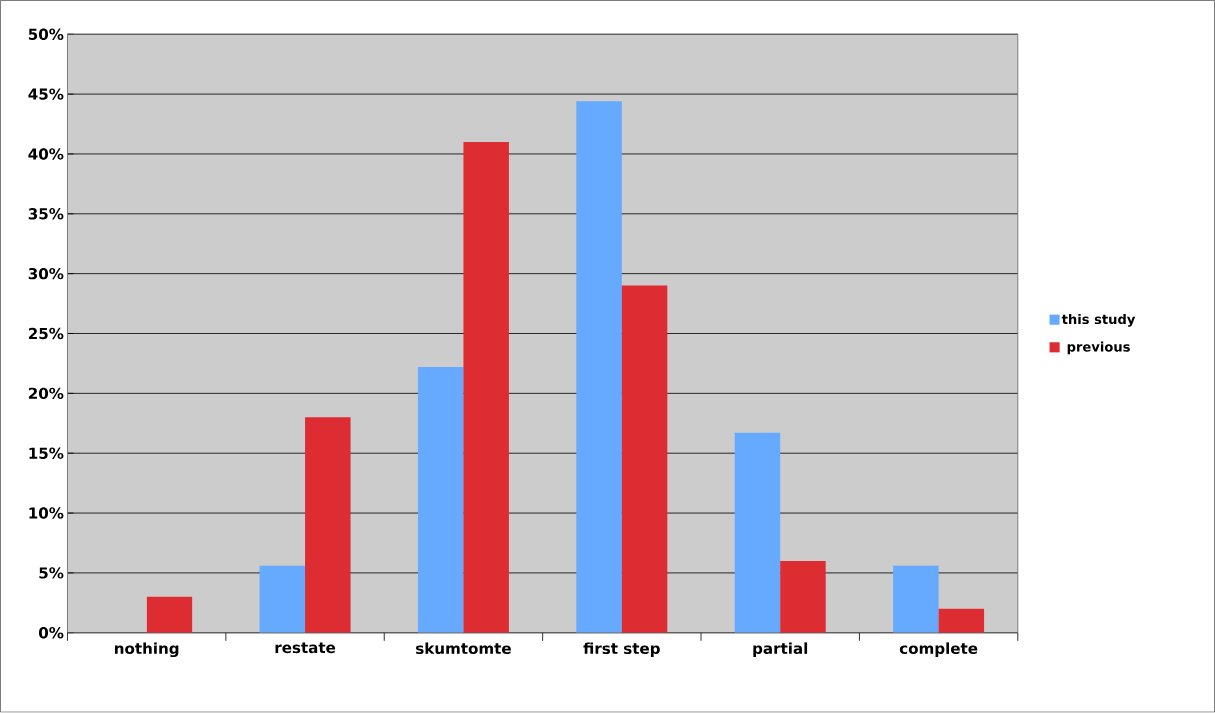 Image resolution: width=1215 pixels, height=713 pixels. What do you see at coordinates (780, 650) in the screenshot?
I see `x-tick-label: partial` at bounding box center [780, 650].